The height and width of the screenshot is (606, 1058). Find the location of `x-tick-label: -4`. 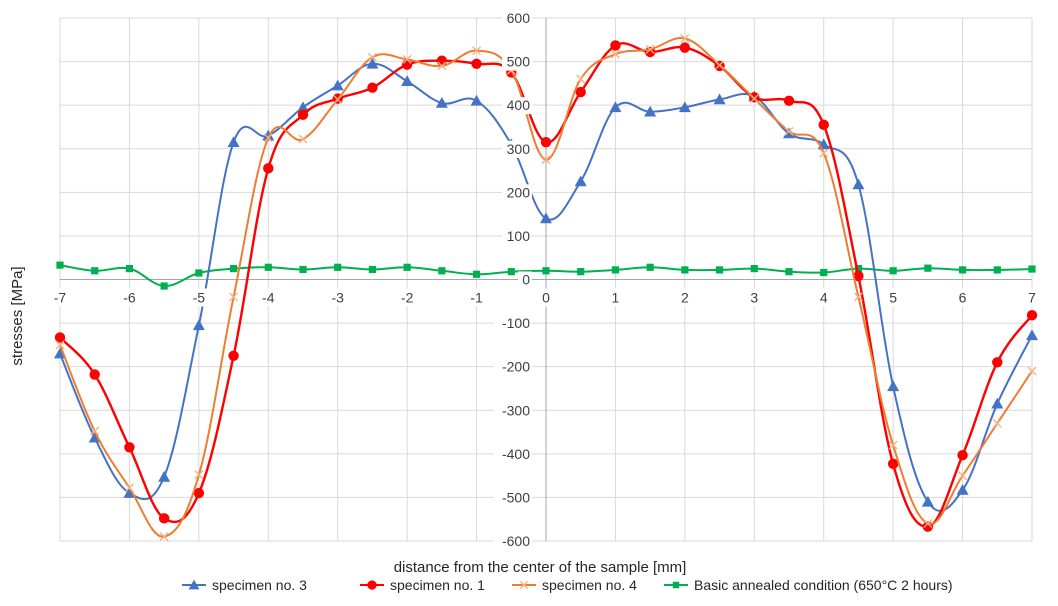

x-tick-label: -4 is located at coordinates (268, 298).